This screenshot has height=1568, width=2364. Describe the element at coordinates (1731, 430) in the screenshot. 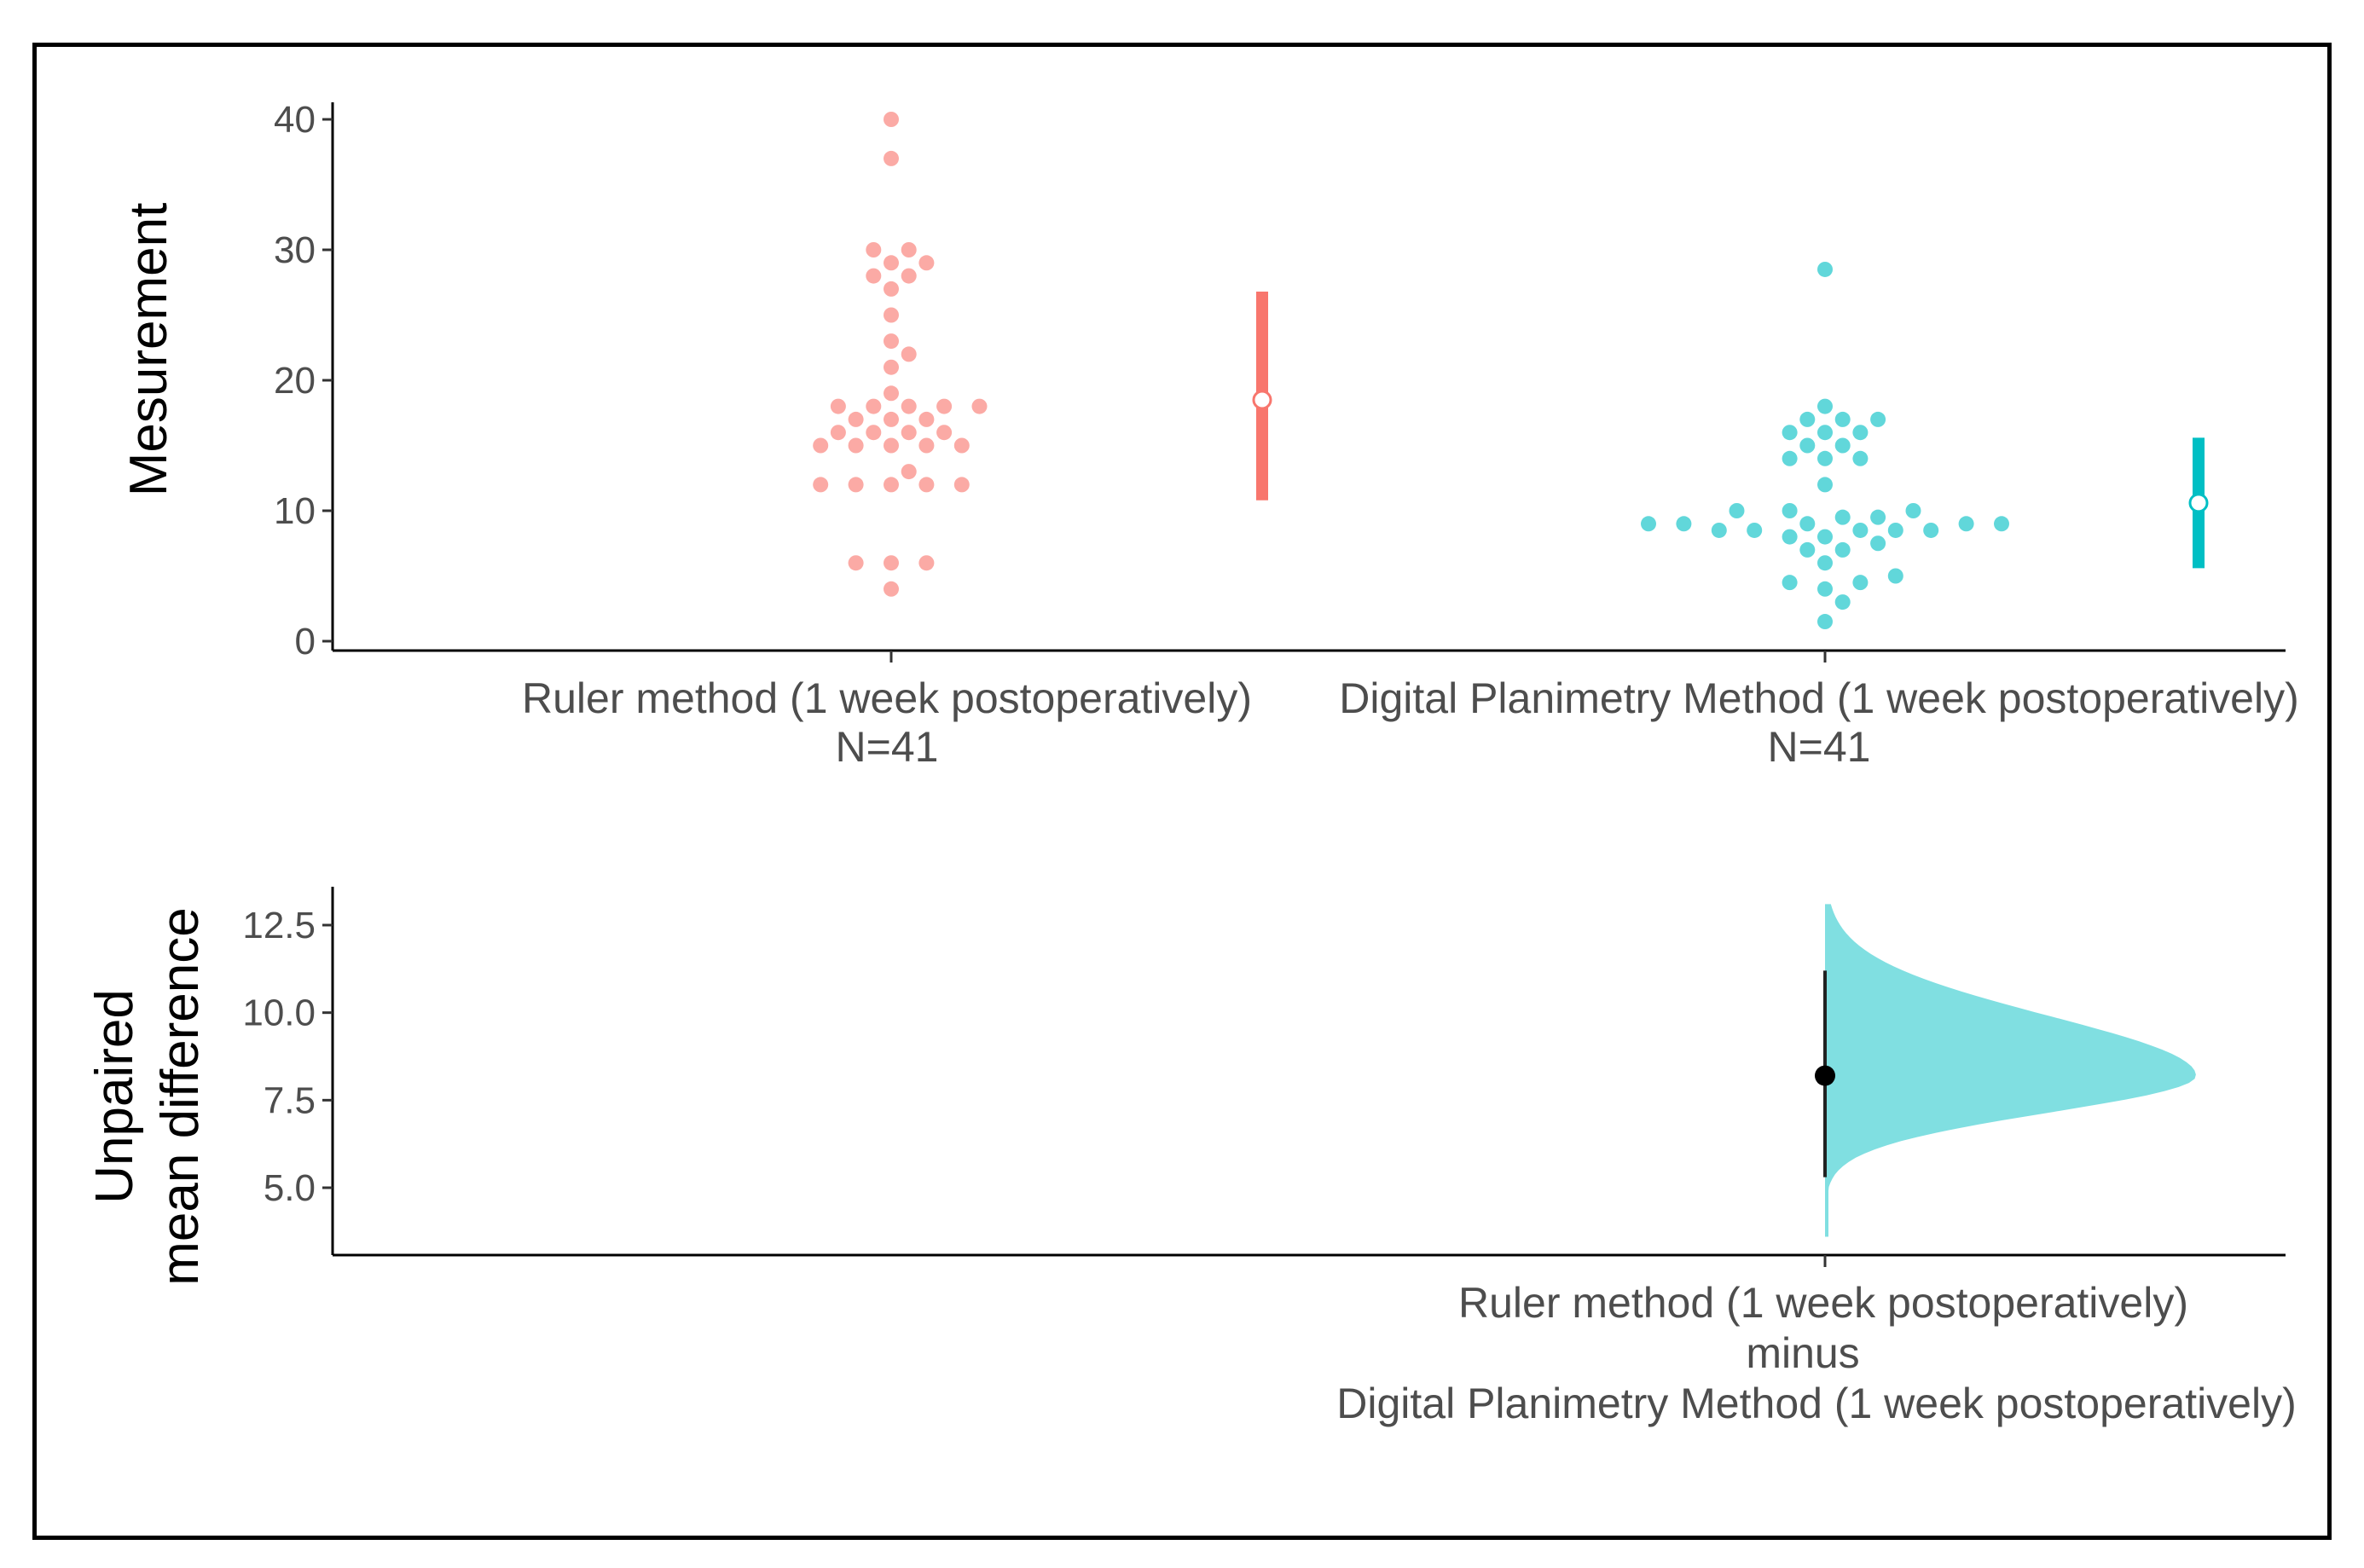

I see `top-summary-bars` at that location.